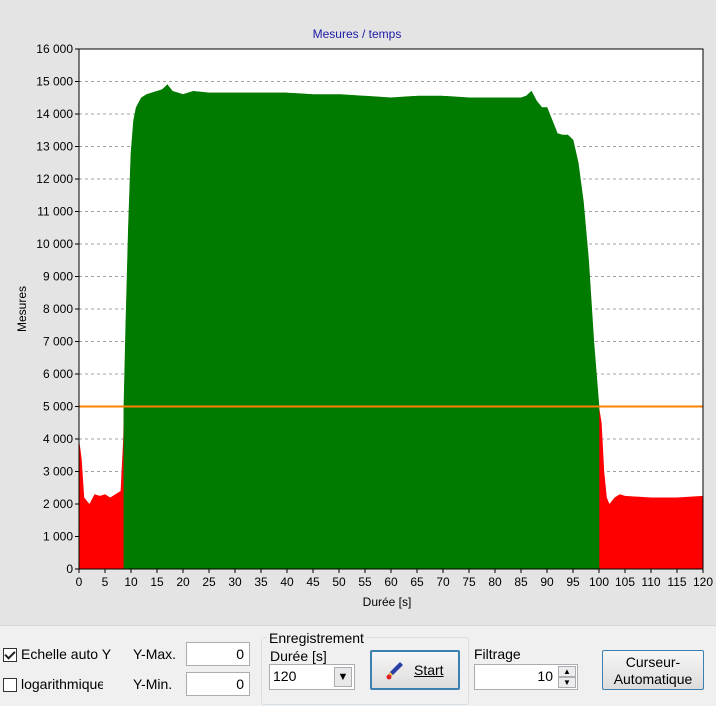  What do you see at coordinates (66, 654) in the screenshot?
I see `auto-scale-label: Echelle auto Y` at bounding box center [66, 654].